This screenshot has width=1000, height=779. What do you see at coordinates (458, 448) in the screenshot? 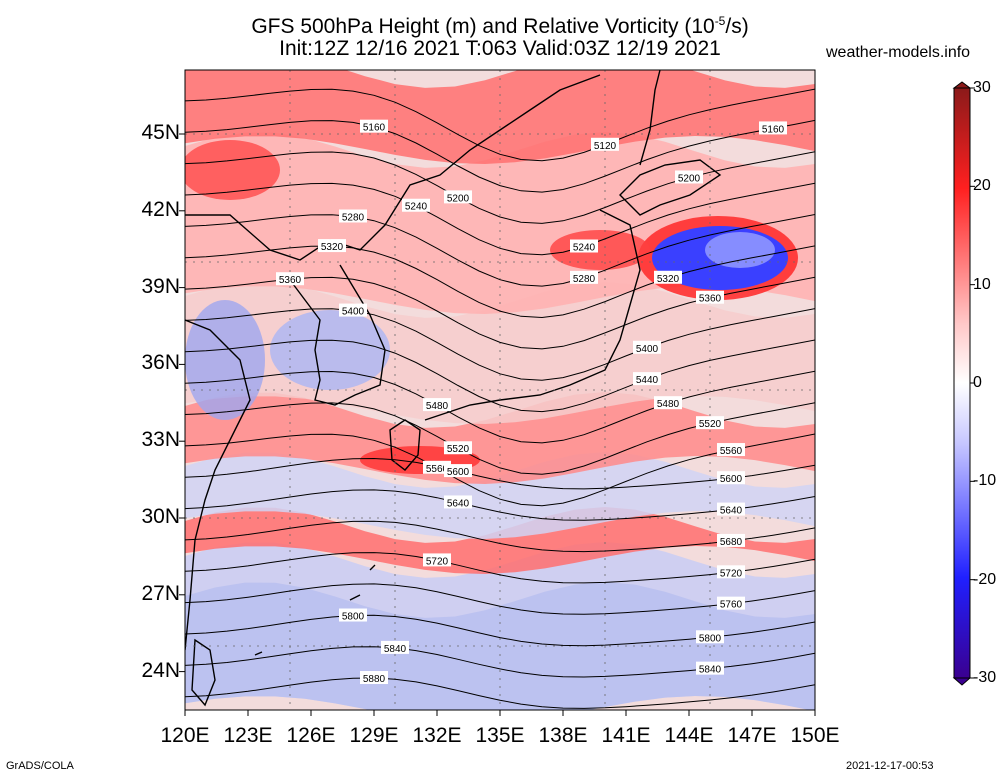
I see `contour-label: 5520` at bounding box center [458, 448].